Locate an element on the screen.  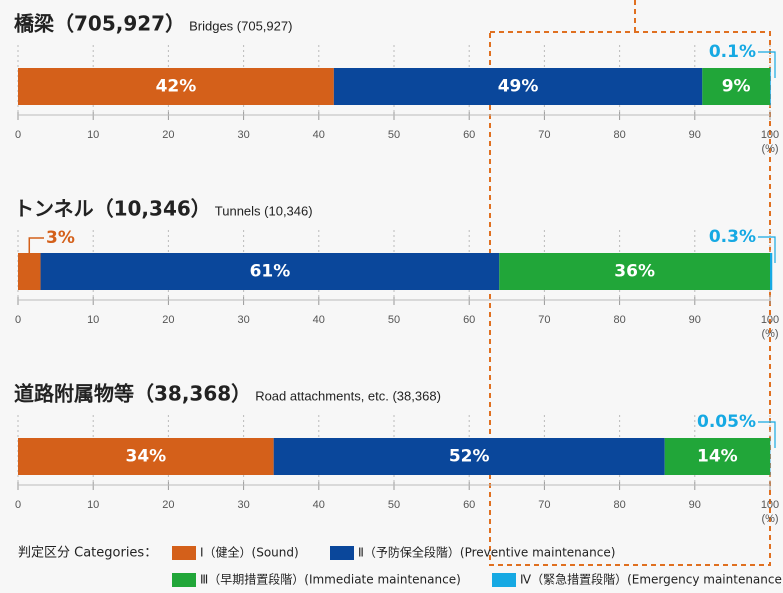
value-label: 3% is located at coordinates (60, 238).